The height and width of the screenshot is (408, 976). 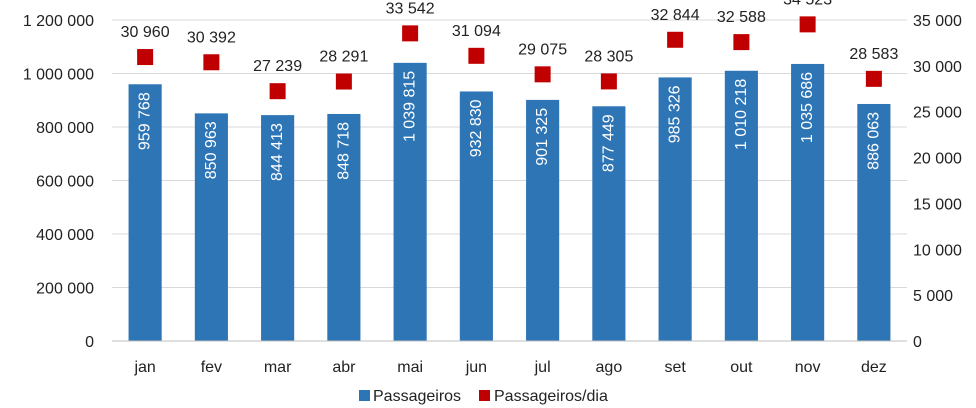 What do you see at coordinates (675, 114) in the screenshot?
I see `bar-data-label: 985 326` at bounding box center [675, 114].